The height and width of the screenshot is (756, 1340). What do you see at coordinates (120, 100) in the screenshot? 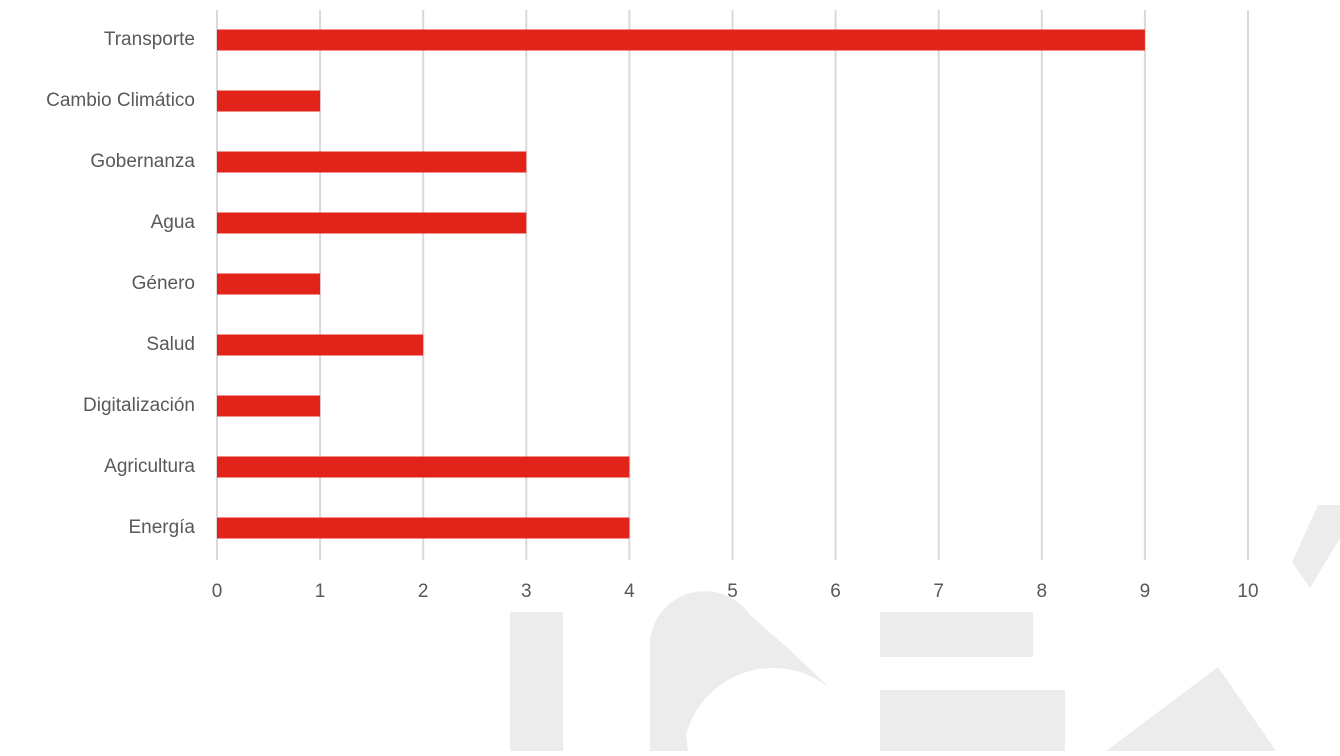
I see `category-label: Cambio Climático` at bounding box center [120, 100].